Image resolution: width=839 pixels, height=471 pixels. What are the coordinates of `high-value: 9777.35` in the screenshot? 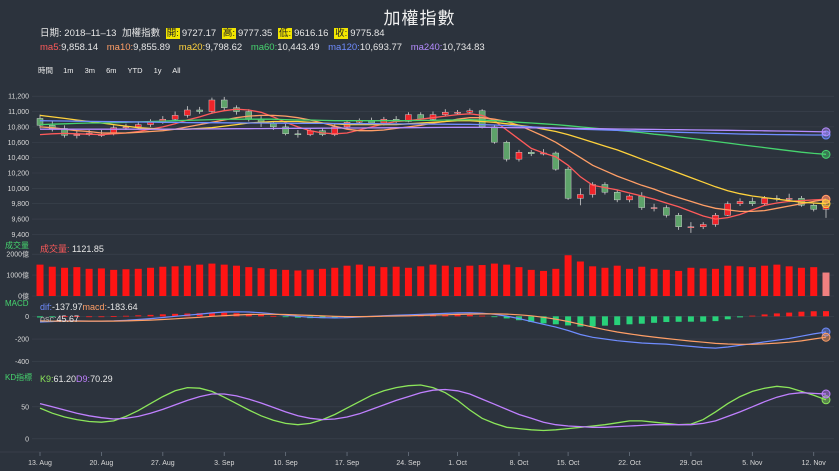 It's located at (255, 33).